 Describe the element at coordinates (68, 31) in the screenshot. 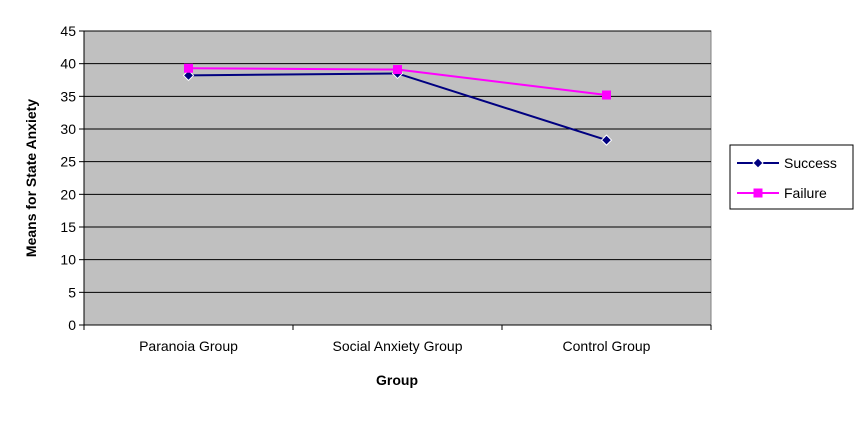

I see `y-tick-label: 45` at that location.